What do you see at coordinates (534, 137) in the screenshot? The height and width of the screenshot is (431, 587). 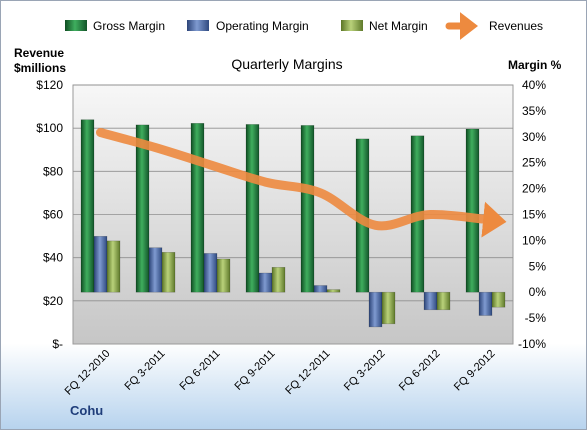 I see `right-tick-label: 30%` at bounding box center [534, 137].